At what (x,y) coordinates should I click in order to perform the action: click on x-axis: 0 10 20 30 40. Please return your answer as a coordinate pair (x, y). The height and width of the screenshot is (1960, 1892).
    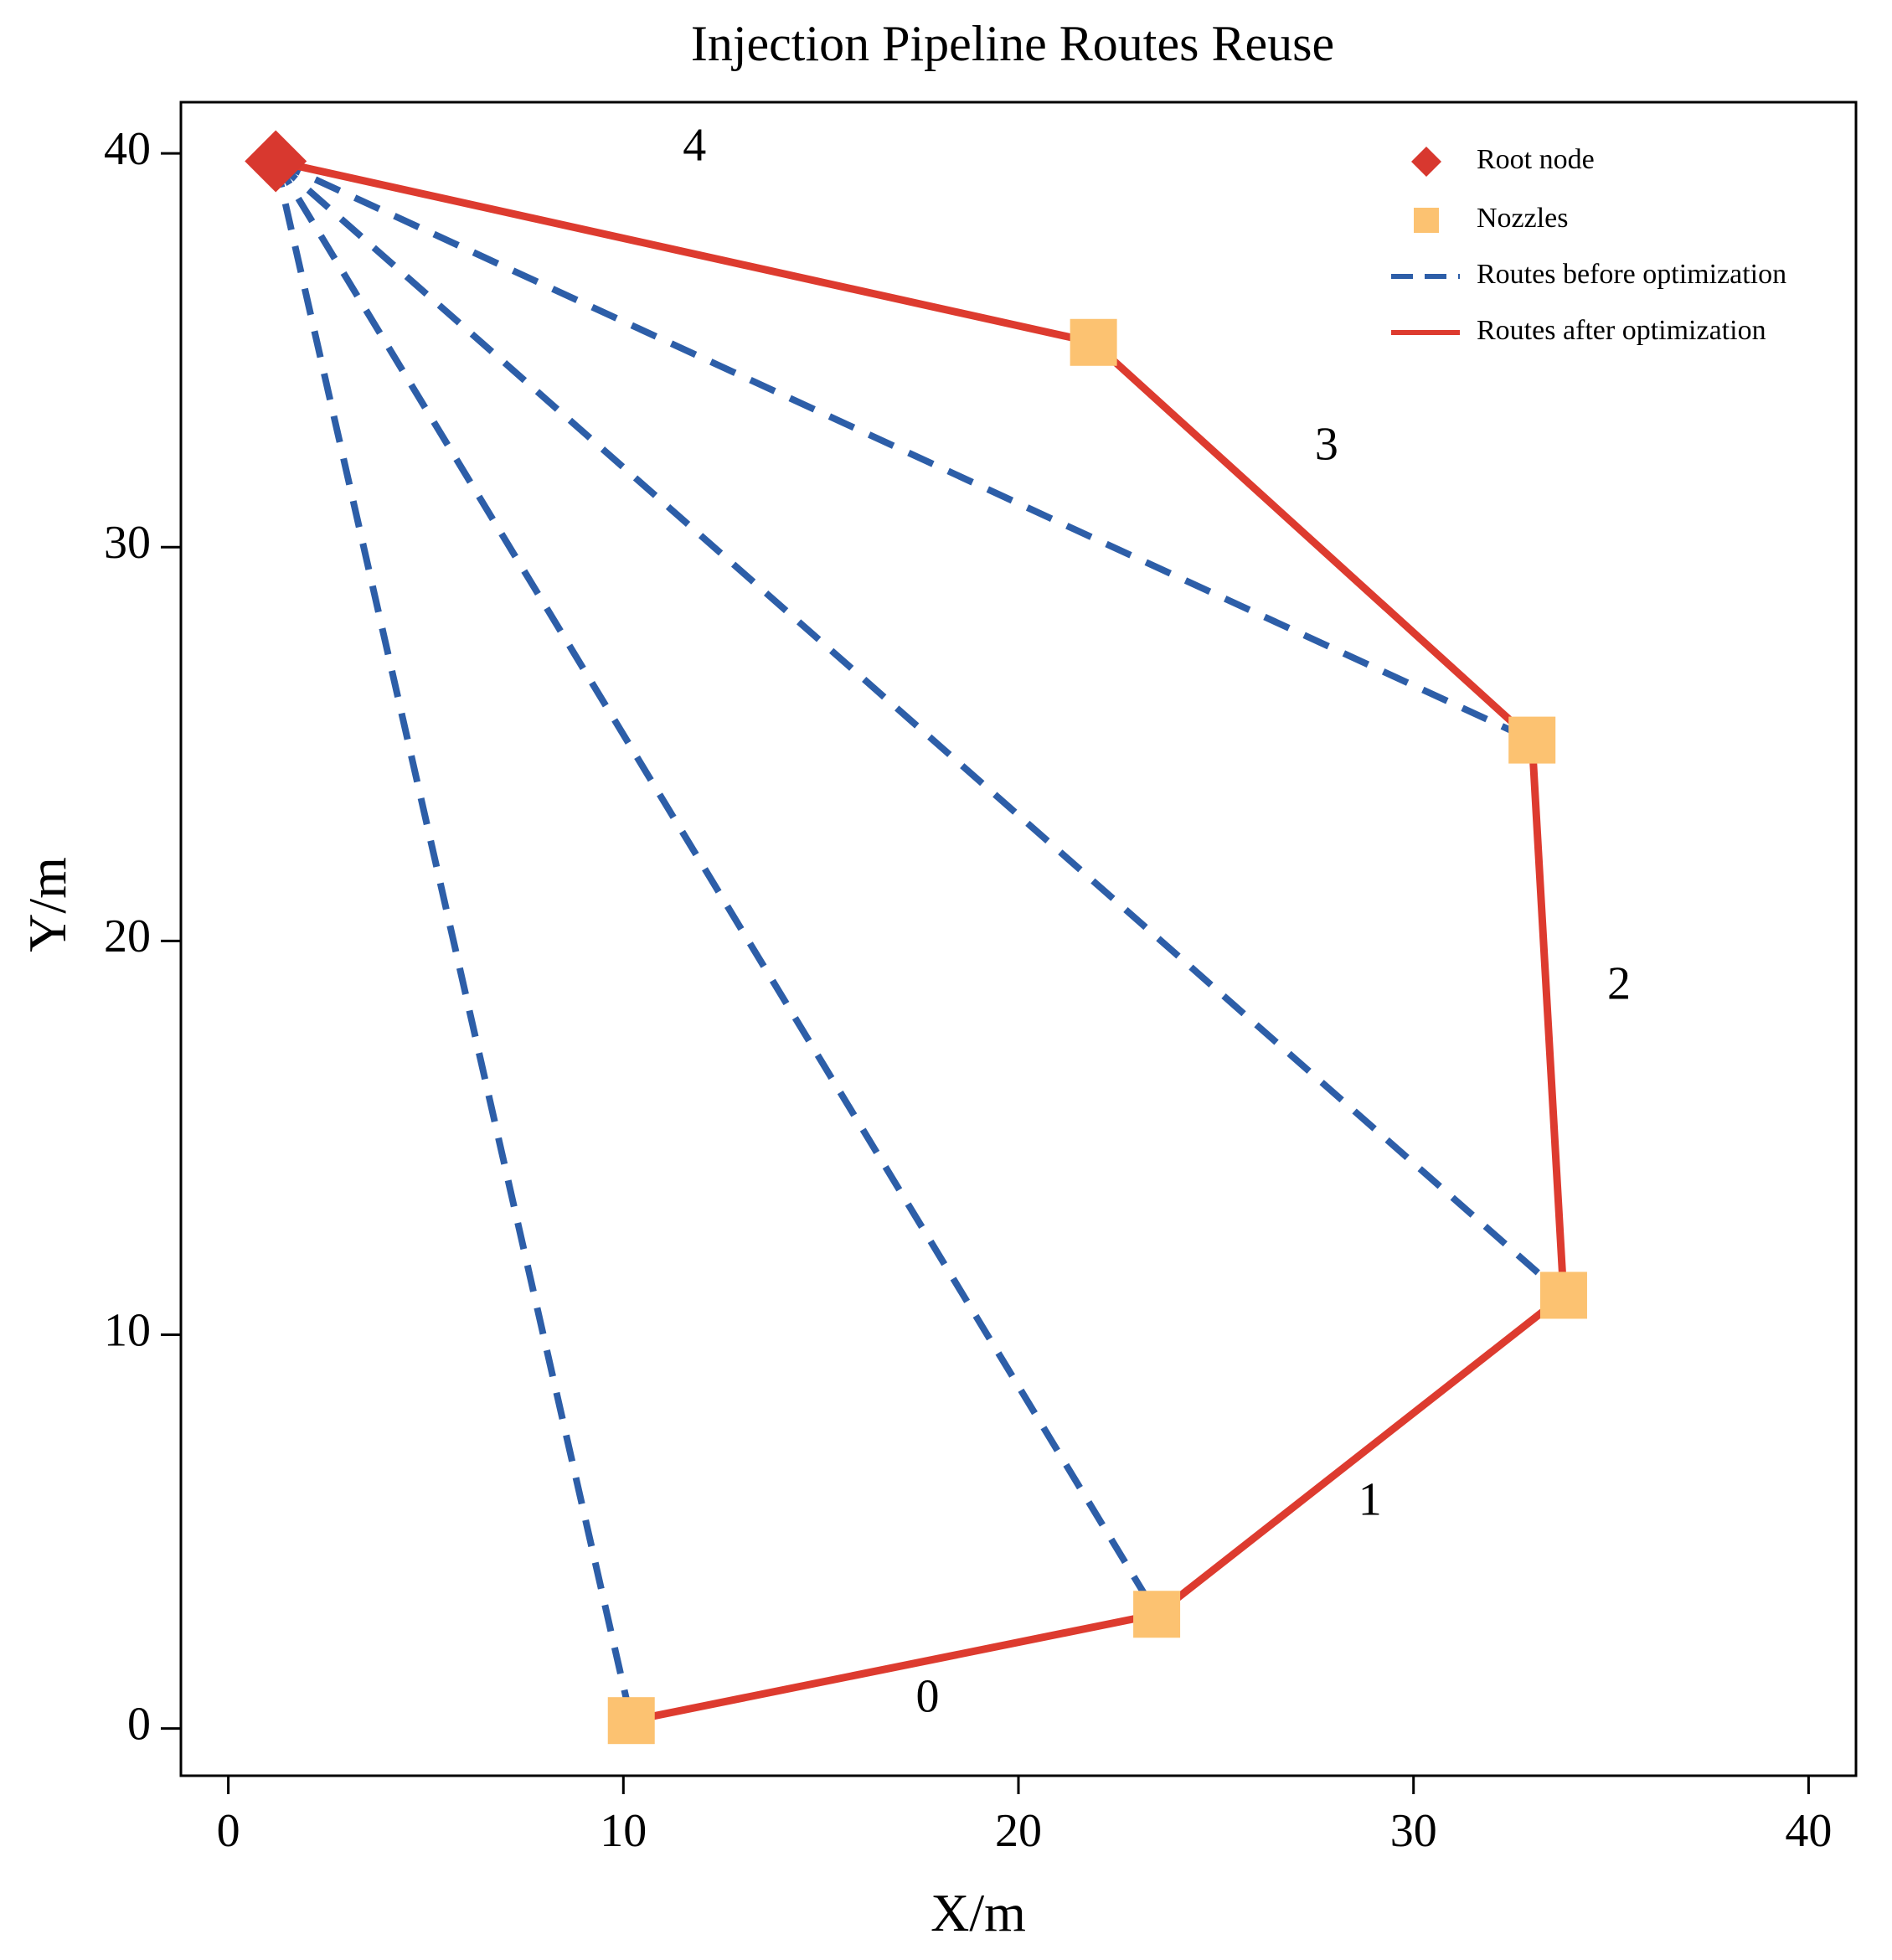
    Looking at the image, I should click on (1024, 1817).